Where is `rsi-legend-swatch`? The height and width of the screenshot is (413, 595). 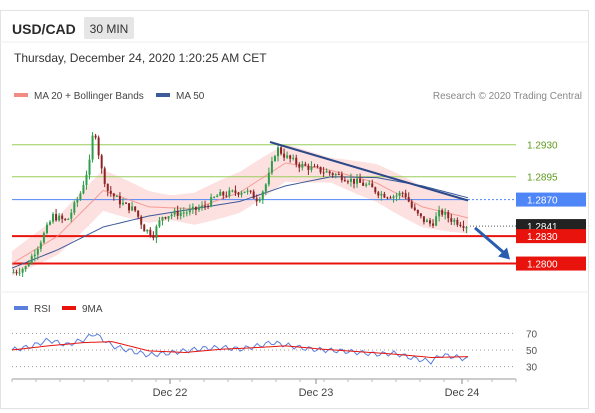
rsi-legend-swatch is located at coordinates (21, 308).